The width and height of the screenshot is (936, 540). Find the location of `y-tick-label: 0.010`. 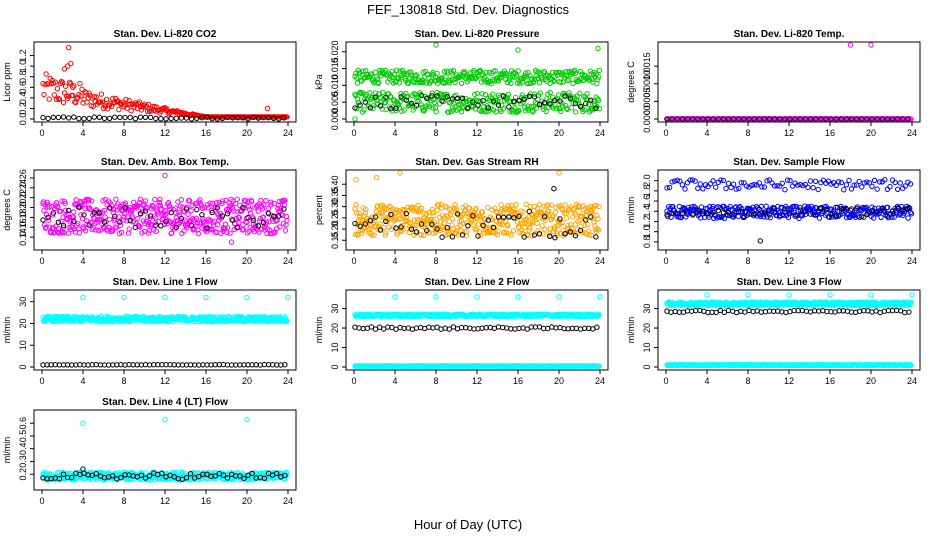

y-tick-label: 0.010 is located at coordinates (335, 85).